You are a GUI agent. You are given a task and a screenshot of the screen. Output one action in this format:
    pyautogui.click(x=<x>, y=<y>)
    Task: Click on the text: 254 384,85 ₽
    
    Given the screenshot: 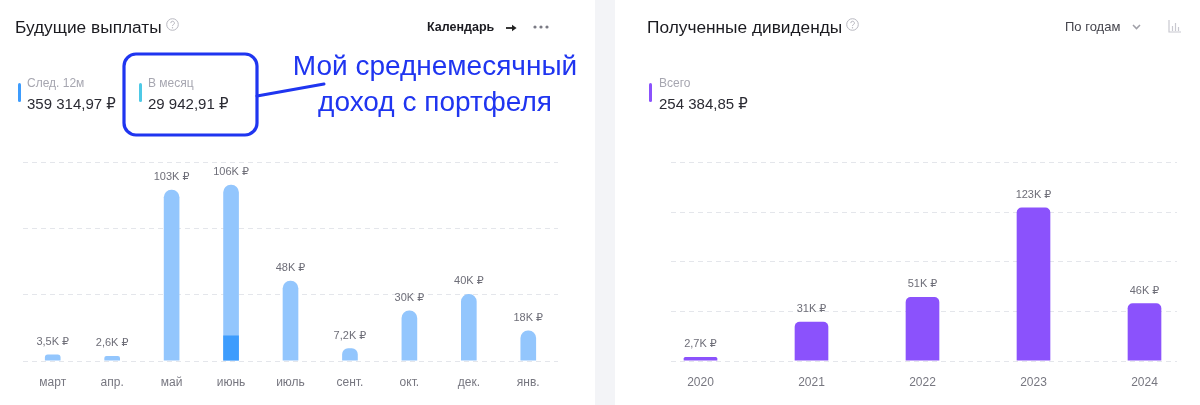 What is the action you would take?
    pyautogui.click(x=703, y=103)
    